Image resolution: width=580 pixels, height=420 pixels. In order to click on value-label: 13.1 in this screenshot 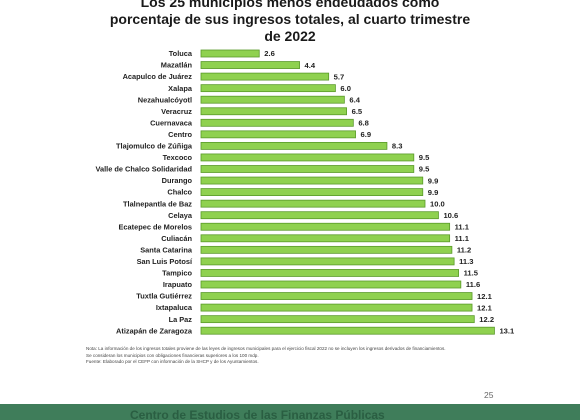, I will do `click(507, 330)`.